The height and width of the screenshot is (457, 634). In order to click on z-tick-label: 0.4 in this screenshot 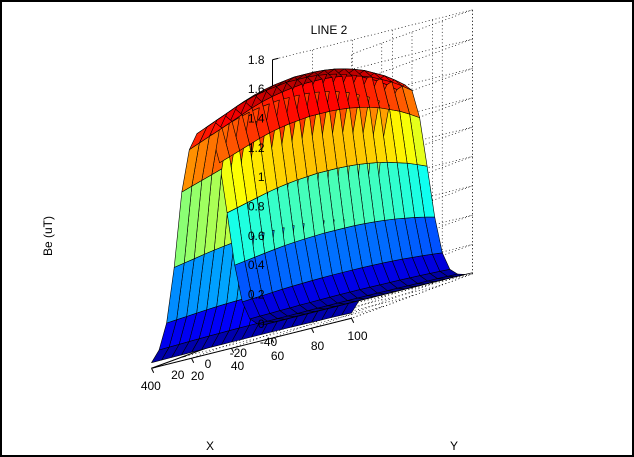, I will do `click(256, 265)`.